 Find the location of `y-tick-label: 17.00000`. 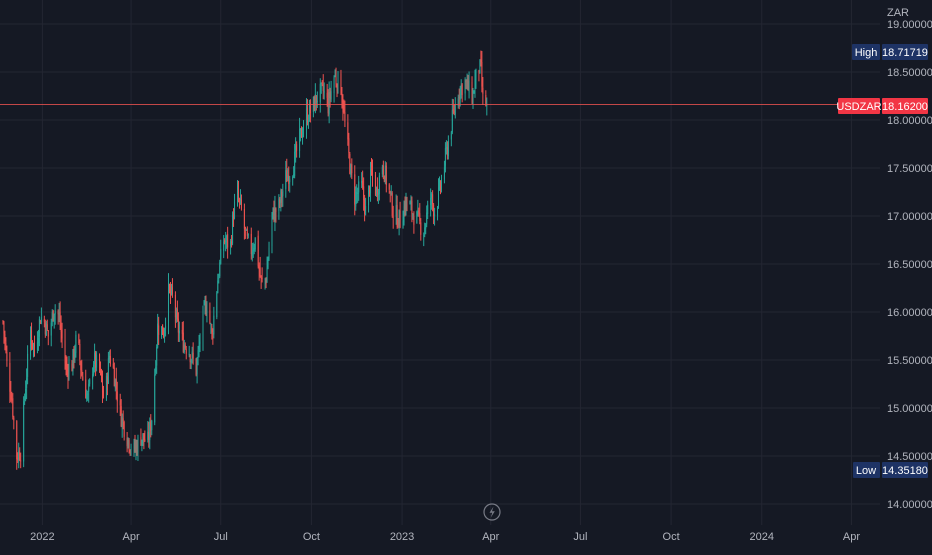

y-tick-label: 17.00000 is located at coordinates (909, 217).